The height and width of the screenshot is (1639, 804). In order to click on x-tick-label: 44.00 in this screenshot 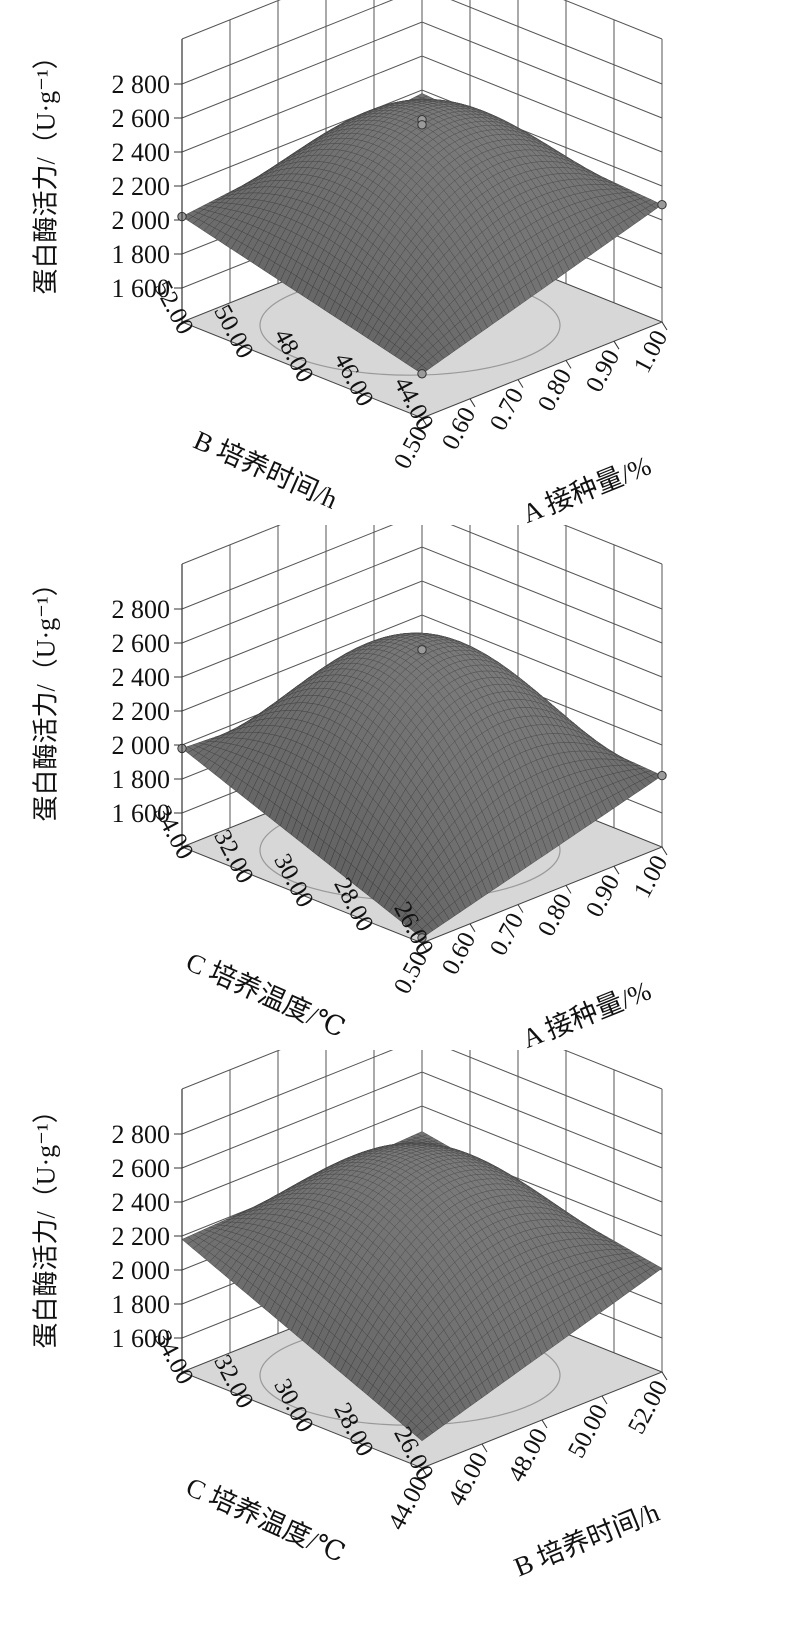, I will do `click(408, 1503)`.